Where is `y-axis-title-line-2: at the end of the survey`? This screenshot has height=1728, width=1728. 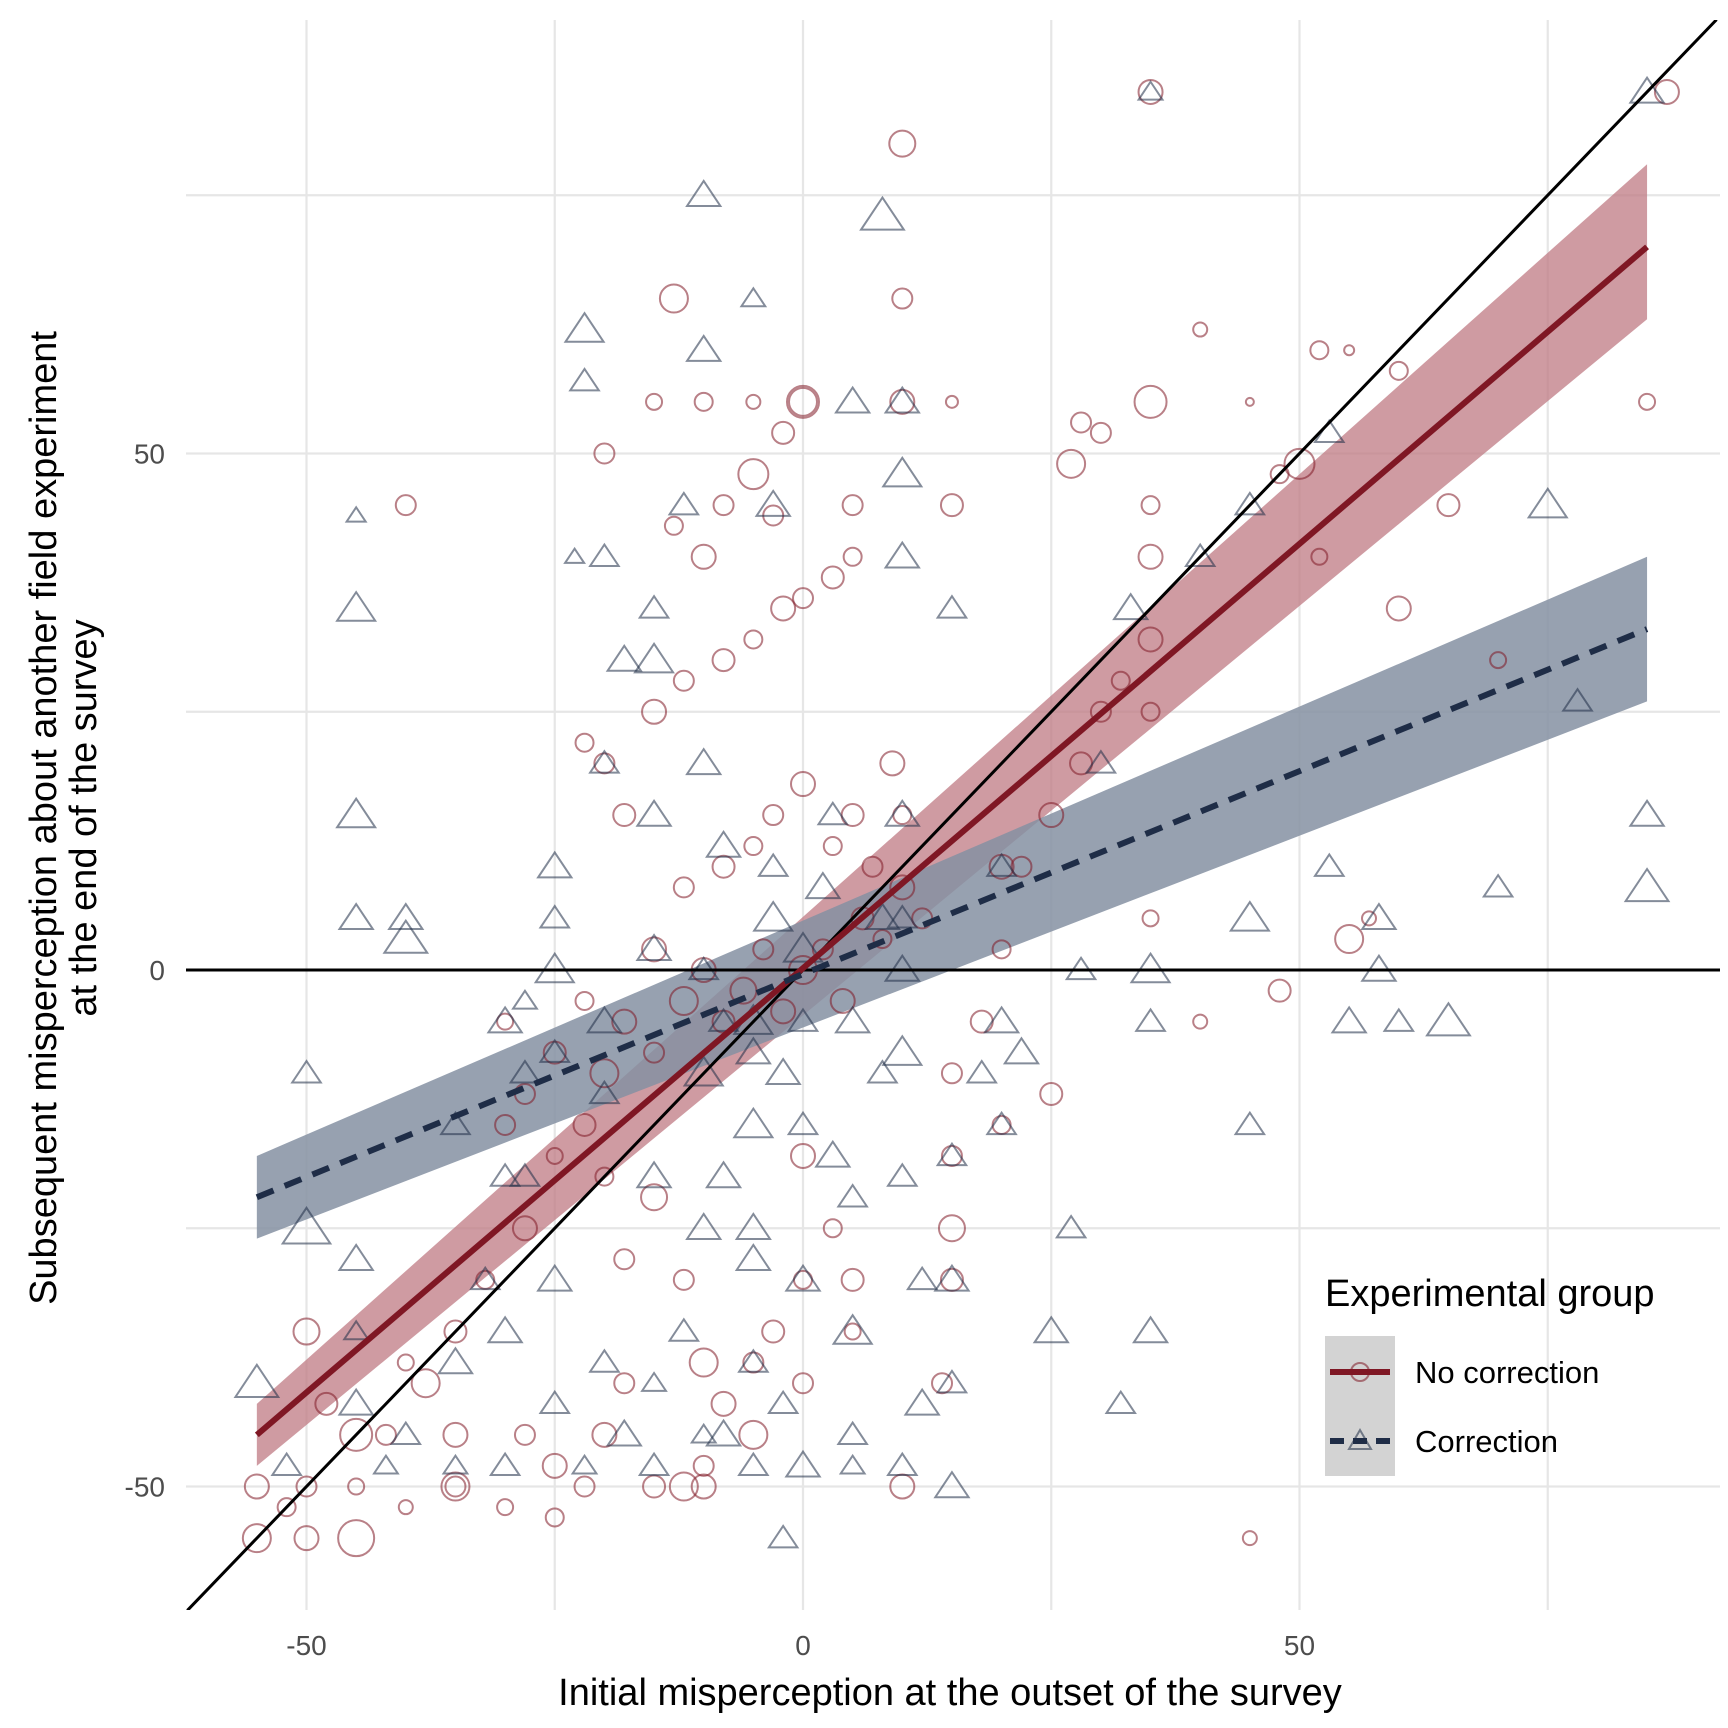
y-axis-title-line-2: at the end of the survey is located at coordinates (84, 817).